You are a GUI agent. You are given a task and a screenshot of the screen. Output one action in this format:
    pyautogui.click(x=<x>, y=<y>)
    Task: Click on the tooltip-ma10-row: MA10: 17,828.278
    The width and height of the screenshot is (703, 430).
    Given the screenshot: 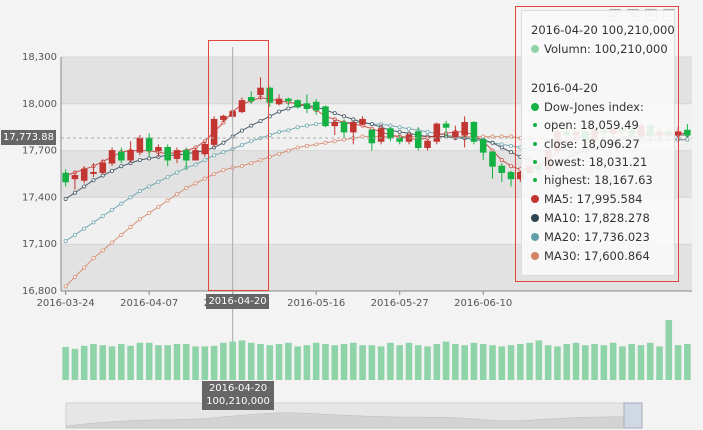 What is the action you would take?
    pyautogui.click(x=590, y=218)
    